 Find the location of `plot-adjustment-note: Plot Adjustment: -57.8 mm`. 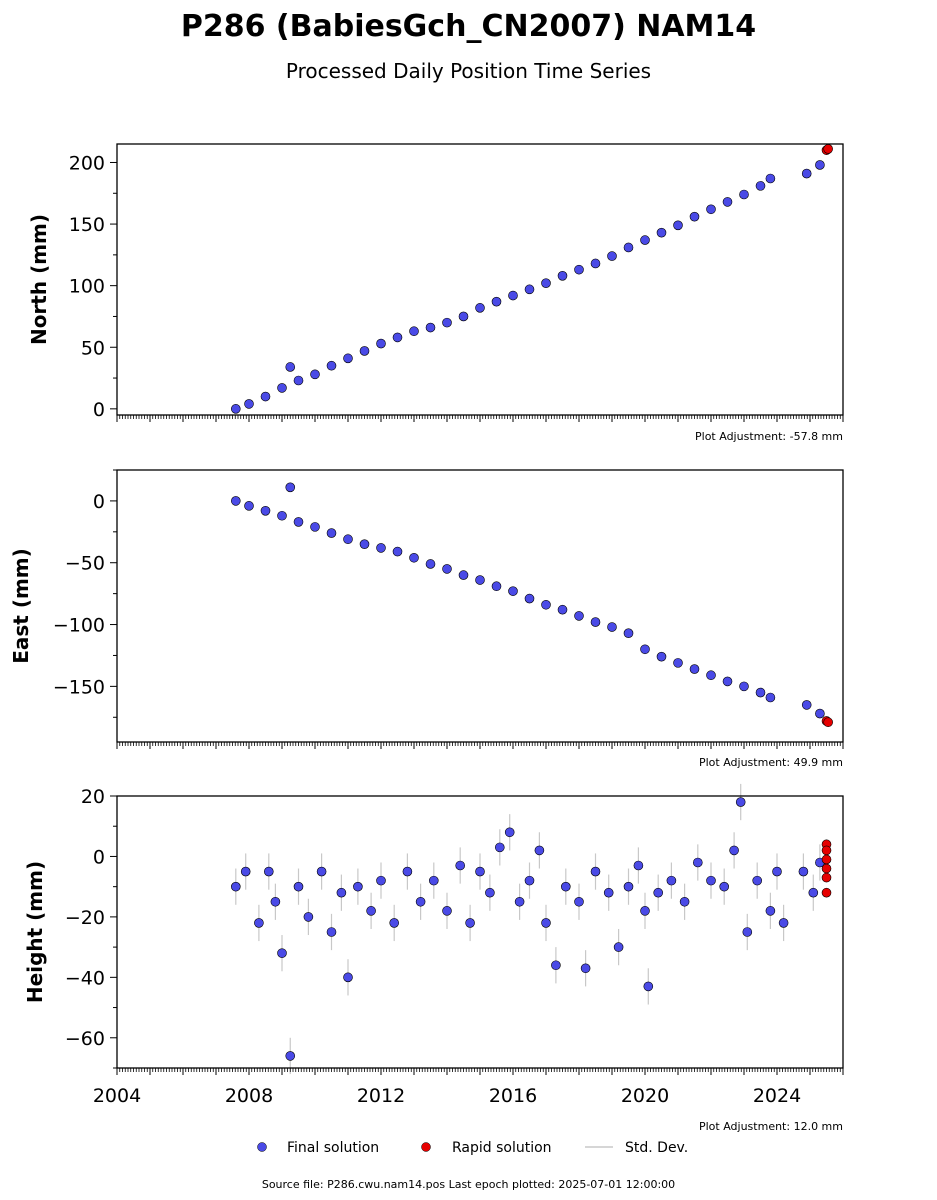

plot-adjustment-note: Plot Adjustment: -57.8 mm is located at coordinates (769, 436).